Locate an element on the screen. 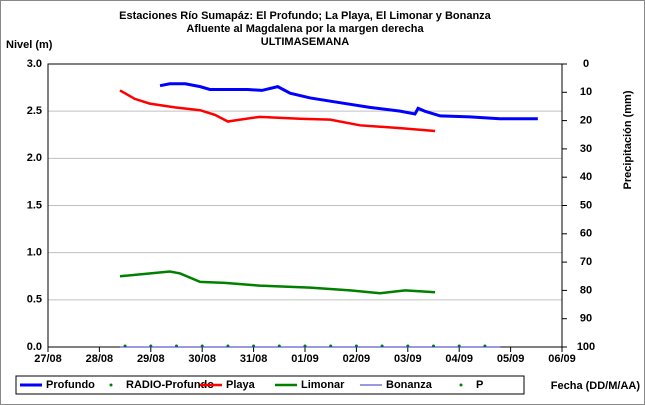 The width and height of the screenshot is (645, 405). x-tick-label: 28/08 is located at coordinates (100, 359).